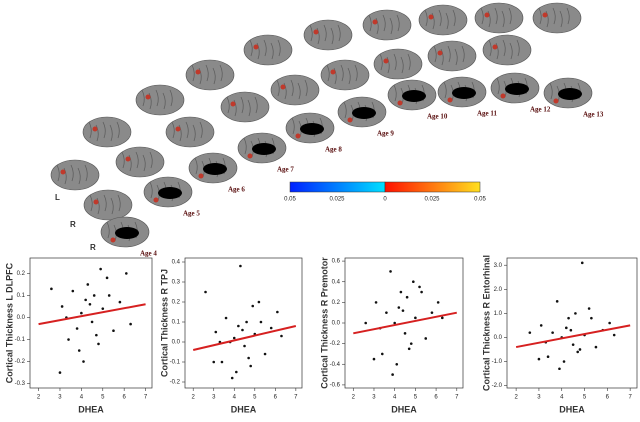 The width and height of the screenshot is (640, 422). I want to click on y-tick-label: 0.2, so click(336, 303).